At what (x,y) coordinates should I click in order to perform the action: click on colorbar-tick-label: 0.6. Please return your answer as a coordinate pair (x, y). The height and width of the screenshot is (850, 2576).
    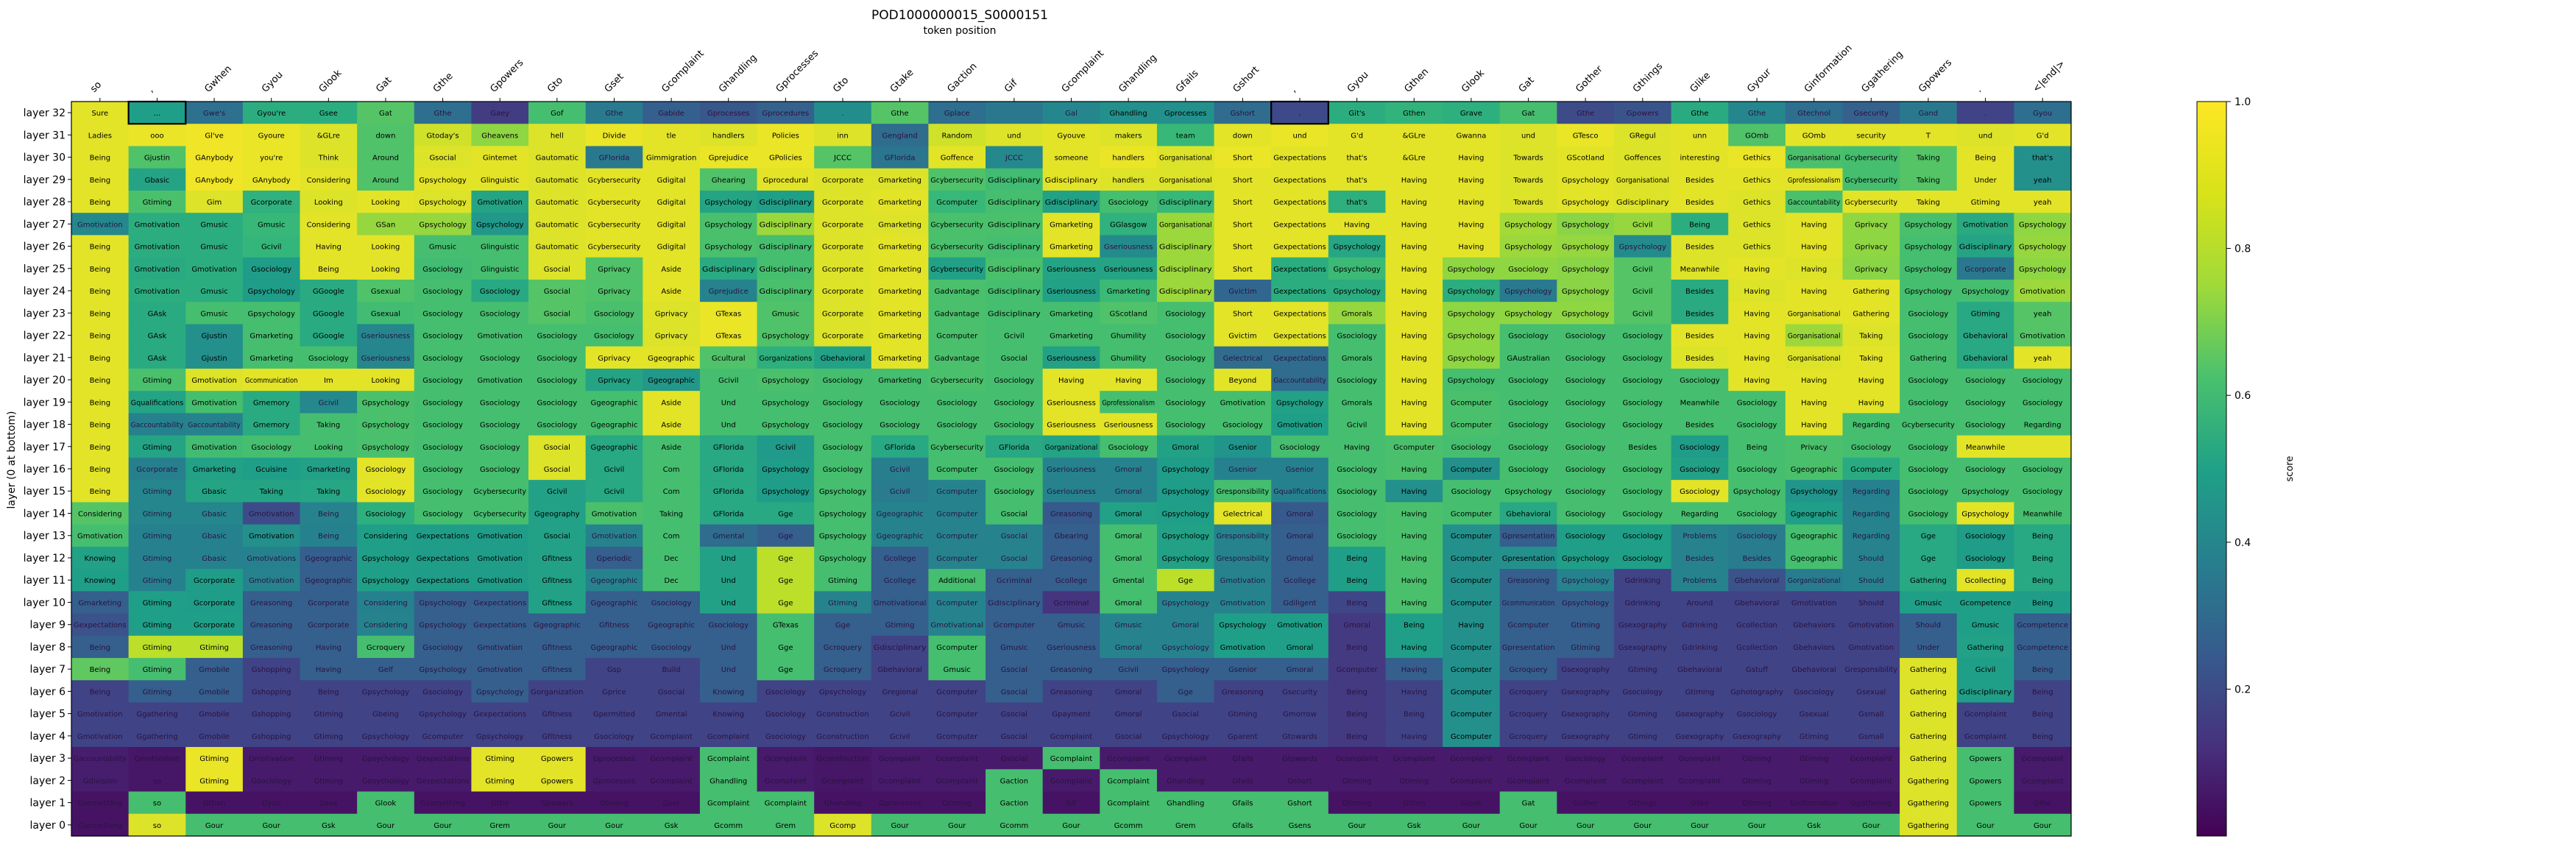
    Looking at the image, I should click on (2242, 396).